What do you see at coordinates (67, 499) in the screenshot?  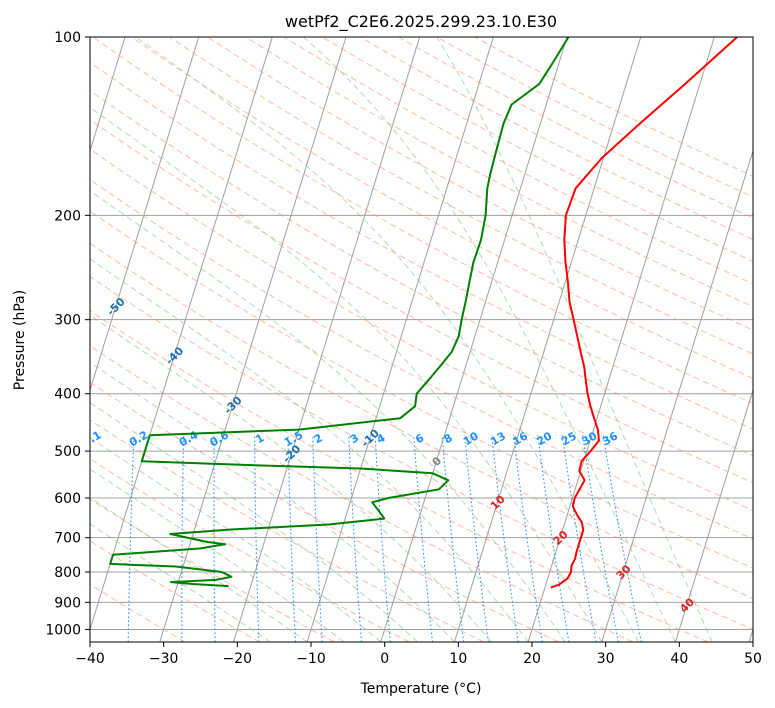 I see `y-tick-label: 600` at bounding box center [67, 499].